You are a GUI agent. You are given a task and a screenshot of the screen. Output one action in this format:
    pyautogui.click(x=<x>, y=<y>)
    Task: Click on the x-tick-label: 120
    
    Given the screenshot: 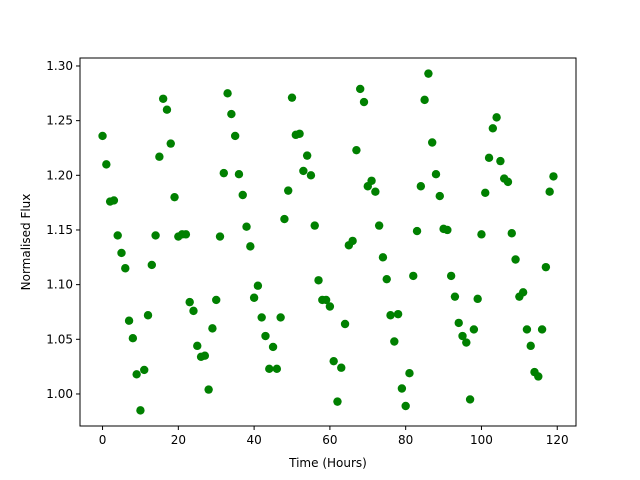 What is the action you would take?
    pyautogui.click(x=557, y=440)
    